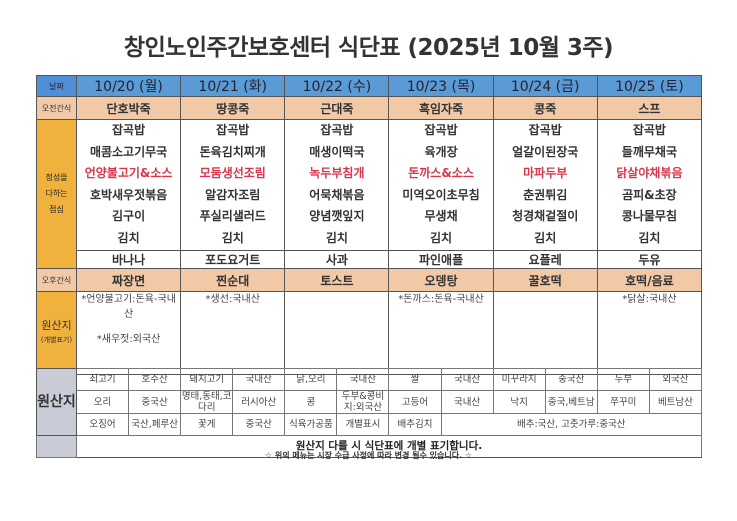 The height and width of the screenshot is (521, 737). Describe the element at coordinates (415, 379) in the screenshot. I see `origin-item: 쌀` at that location.